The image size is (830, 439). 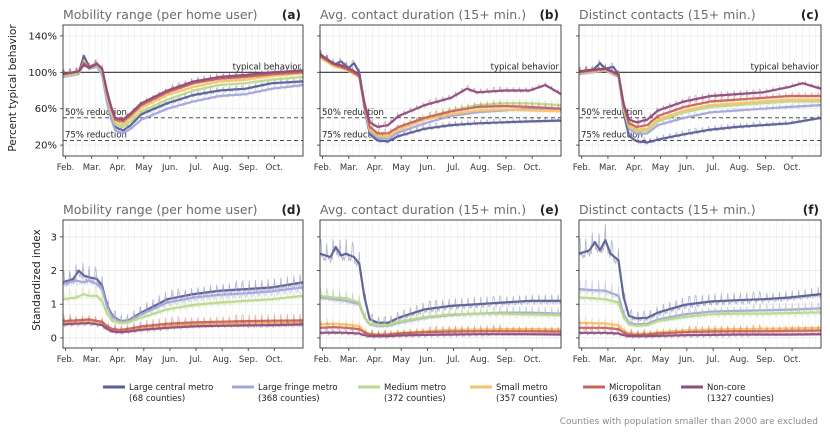 I want to click on xtick-label-f-3: May, so click(x=661, y=360).